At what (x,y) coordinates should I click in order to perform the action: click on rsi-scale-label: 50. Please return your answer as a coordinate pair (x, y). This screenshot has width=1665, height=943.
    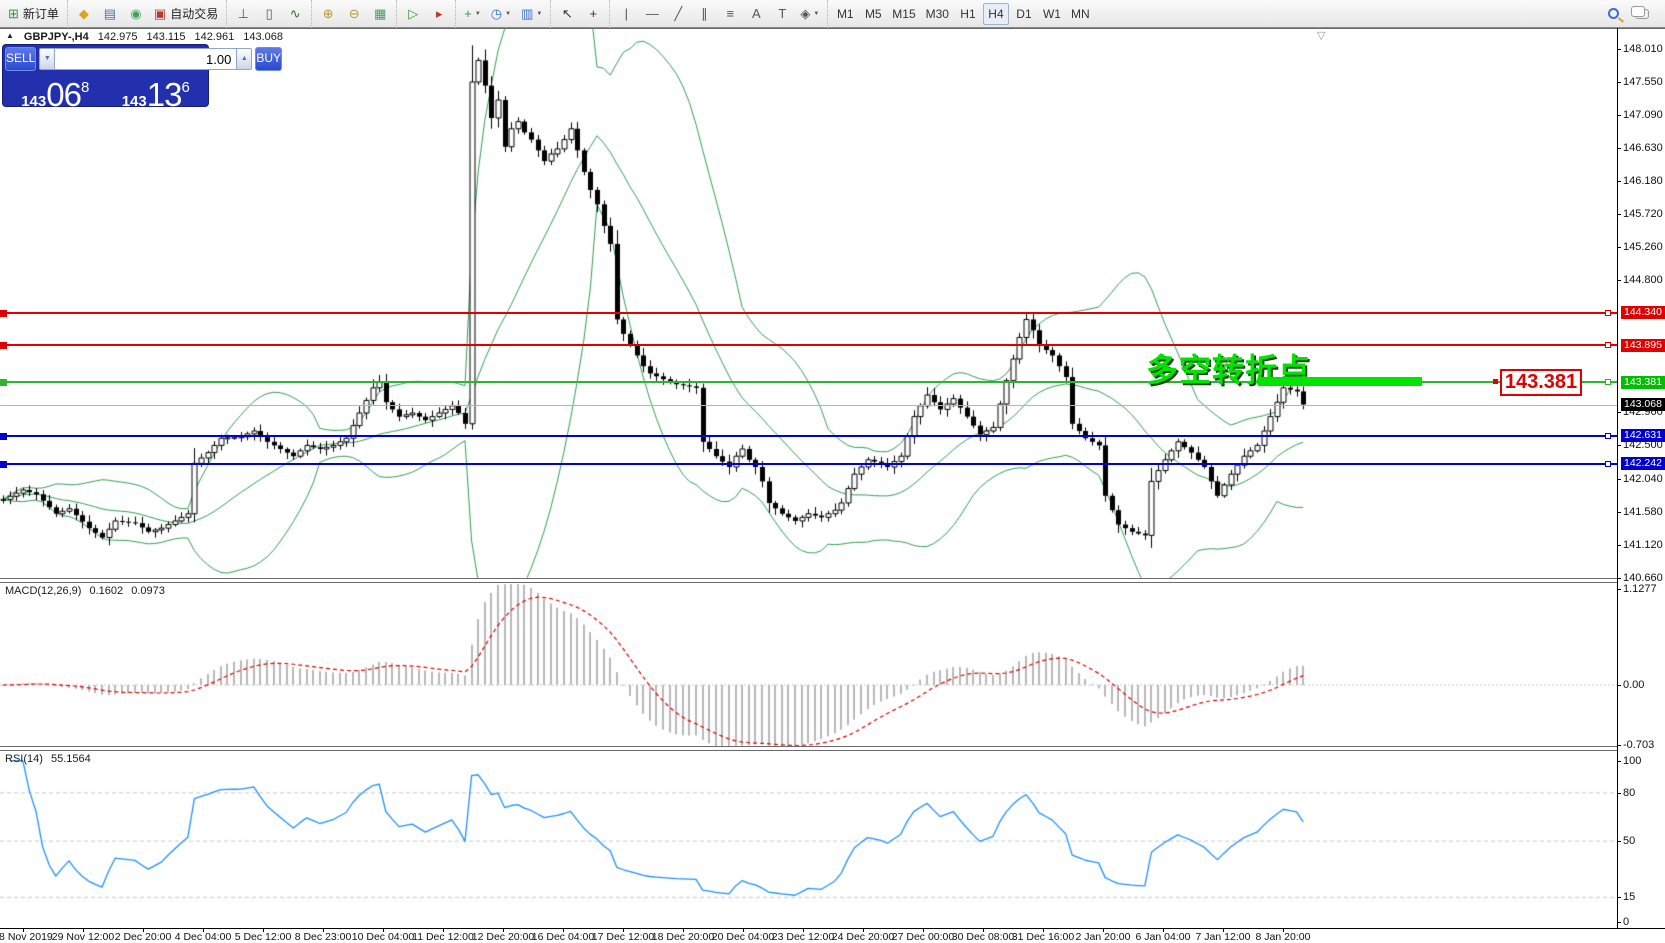
    Looking at the image, I should click on (1629, 841).